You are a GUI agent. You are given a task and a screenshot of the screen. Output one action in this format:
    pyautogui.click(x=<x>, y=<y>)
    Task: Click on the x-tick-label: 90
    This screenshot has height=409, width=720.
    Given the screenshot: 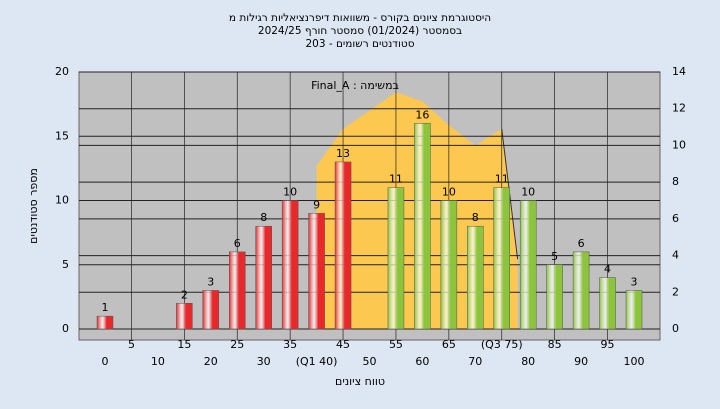 What is the action you would take?
    pyautogui.click(x=581, y=361)
    